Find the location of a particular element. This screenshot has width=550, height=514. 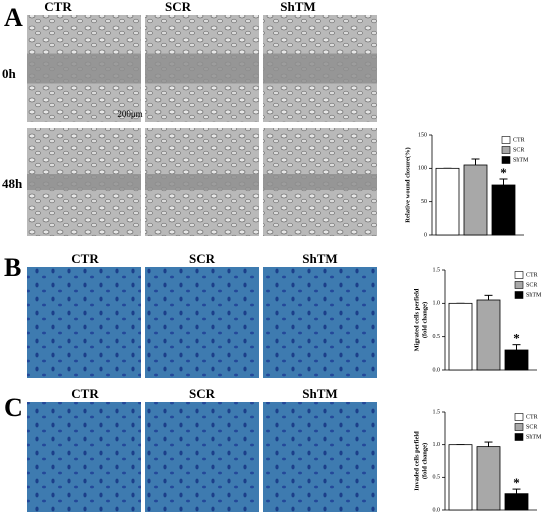

y-axis-label: Relative wound closure(%) is located at coordinates (407, 184).